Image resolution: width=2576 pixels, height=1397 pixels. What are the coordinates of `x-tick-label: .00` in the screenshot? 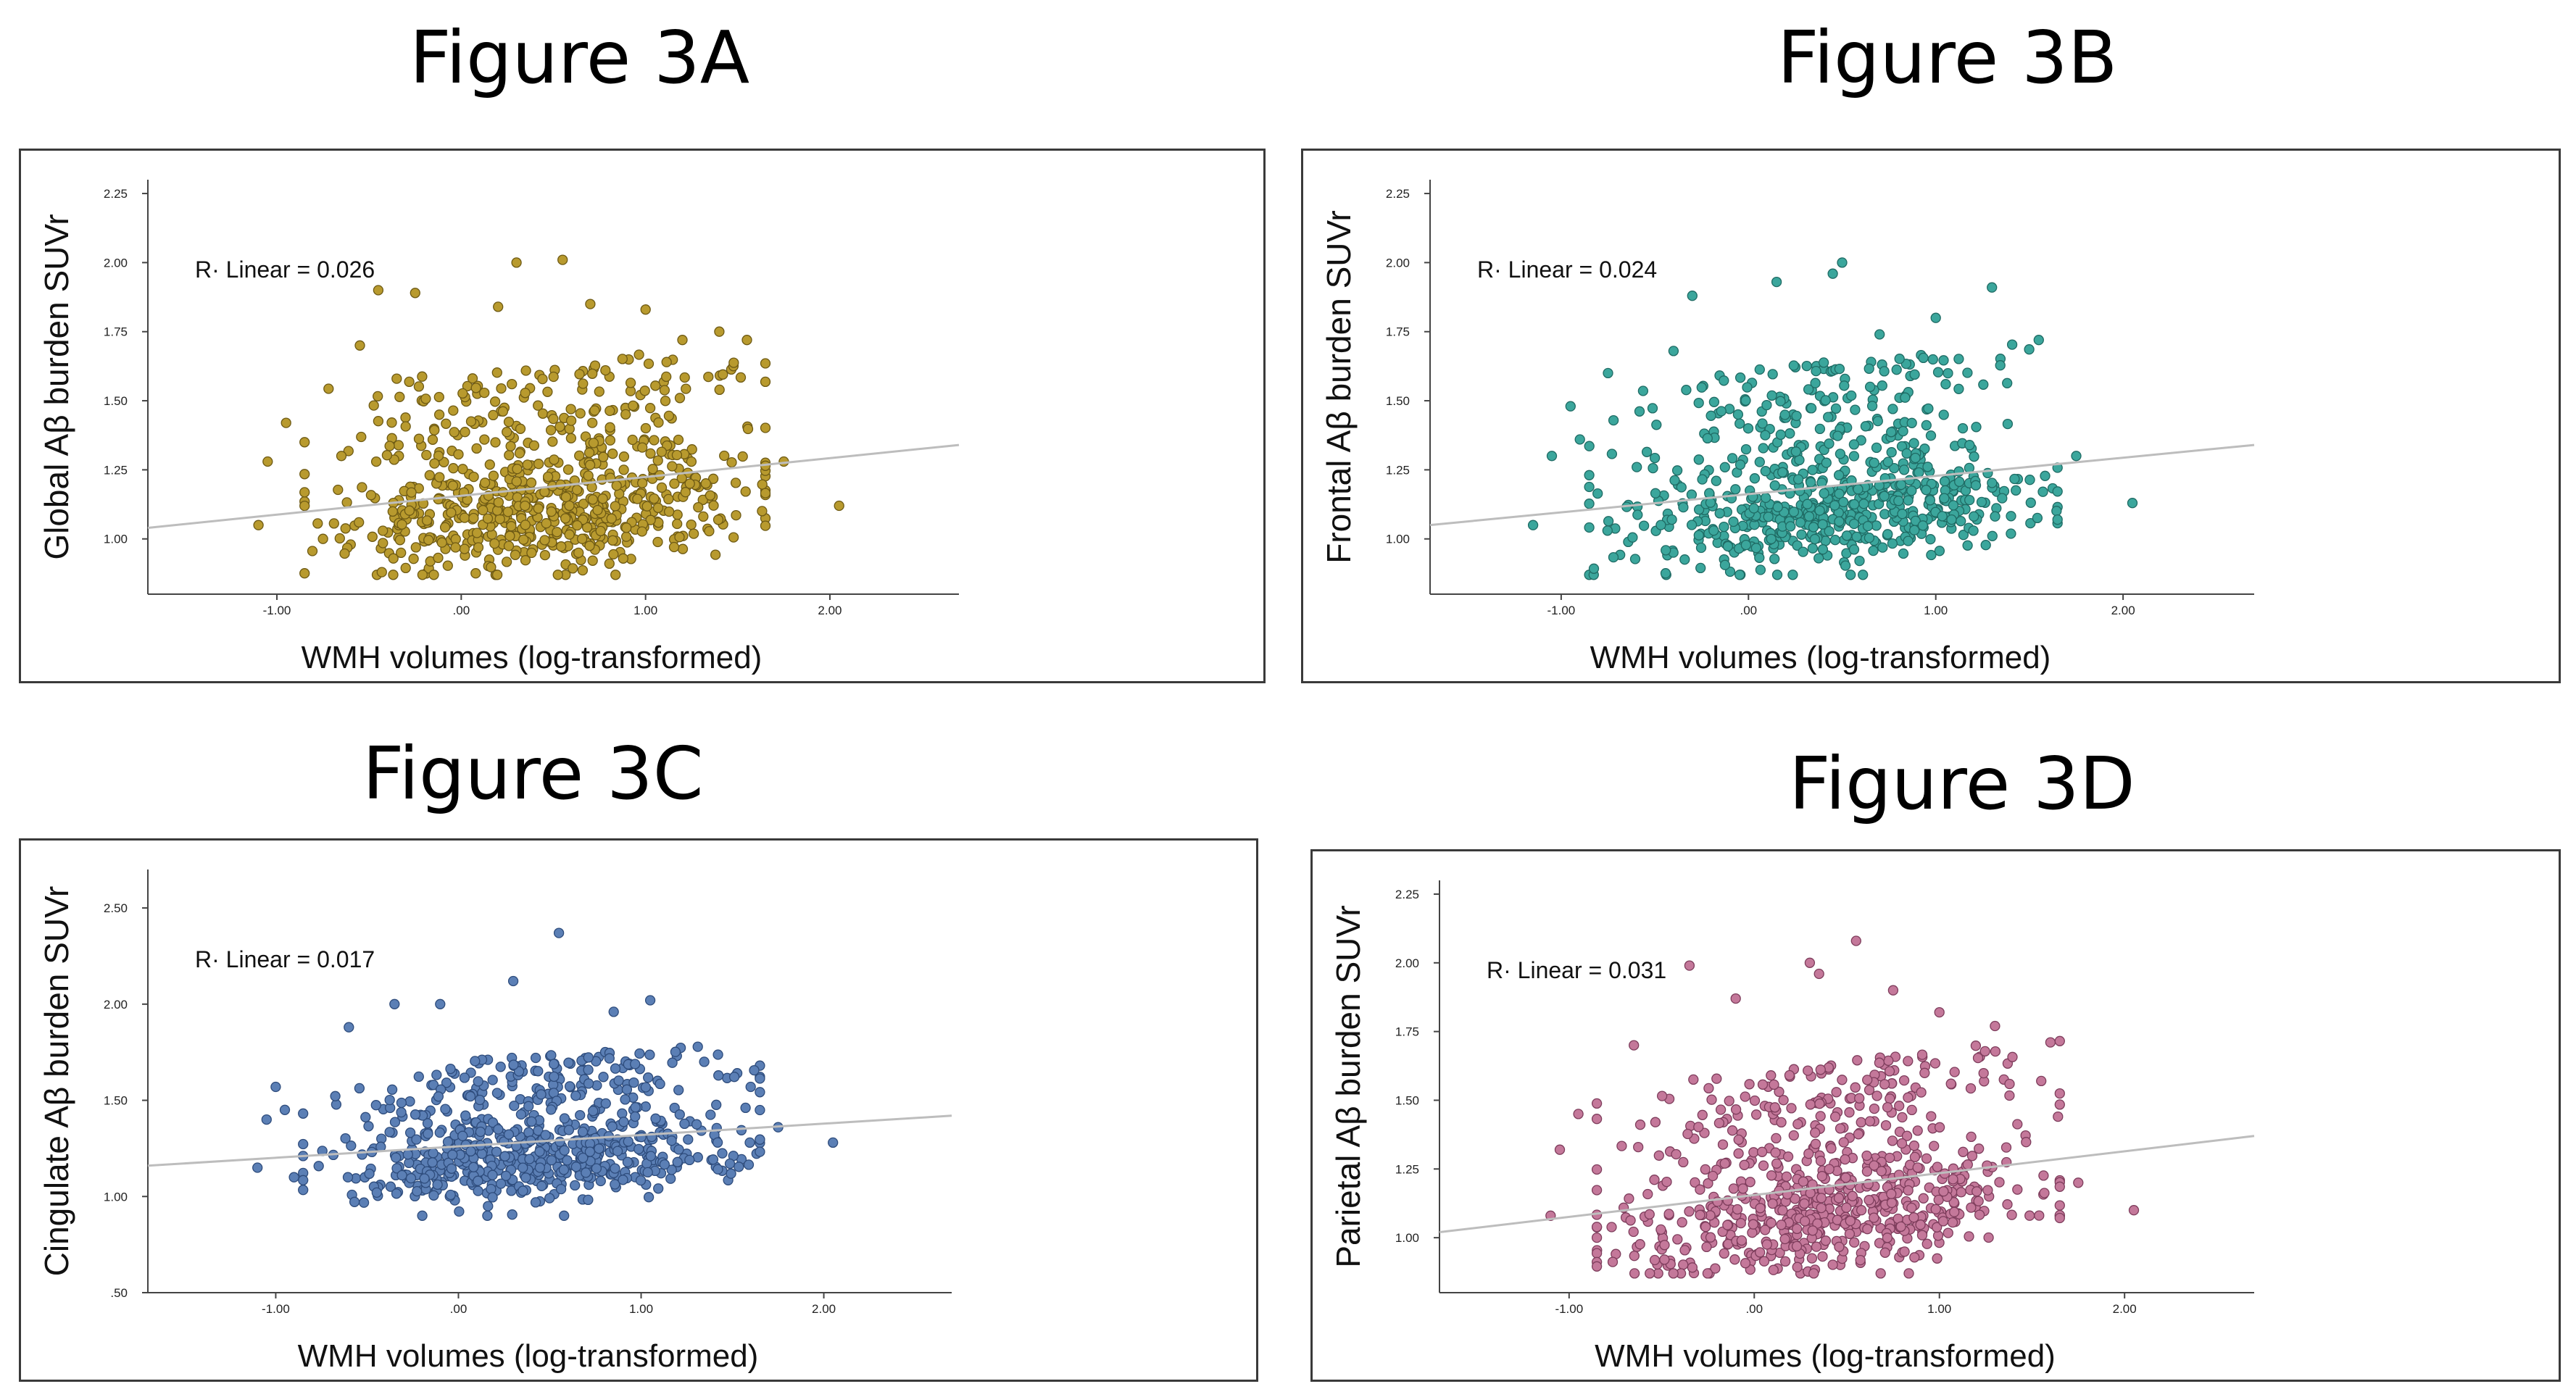 It's located at (459, 1309).